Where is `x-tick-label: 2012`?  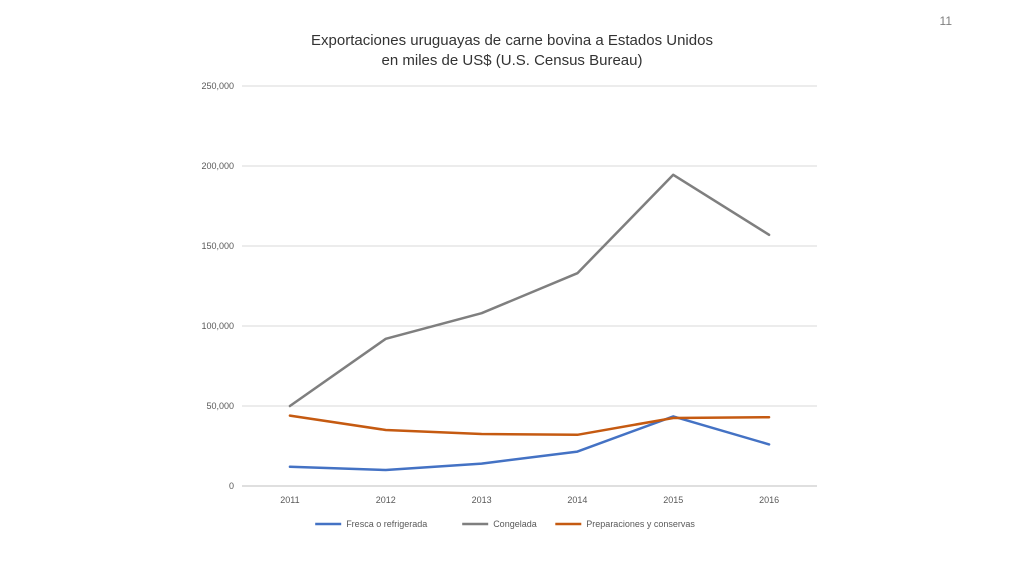 x-tick-label: 2012 is located at coordinates (386, 500).